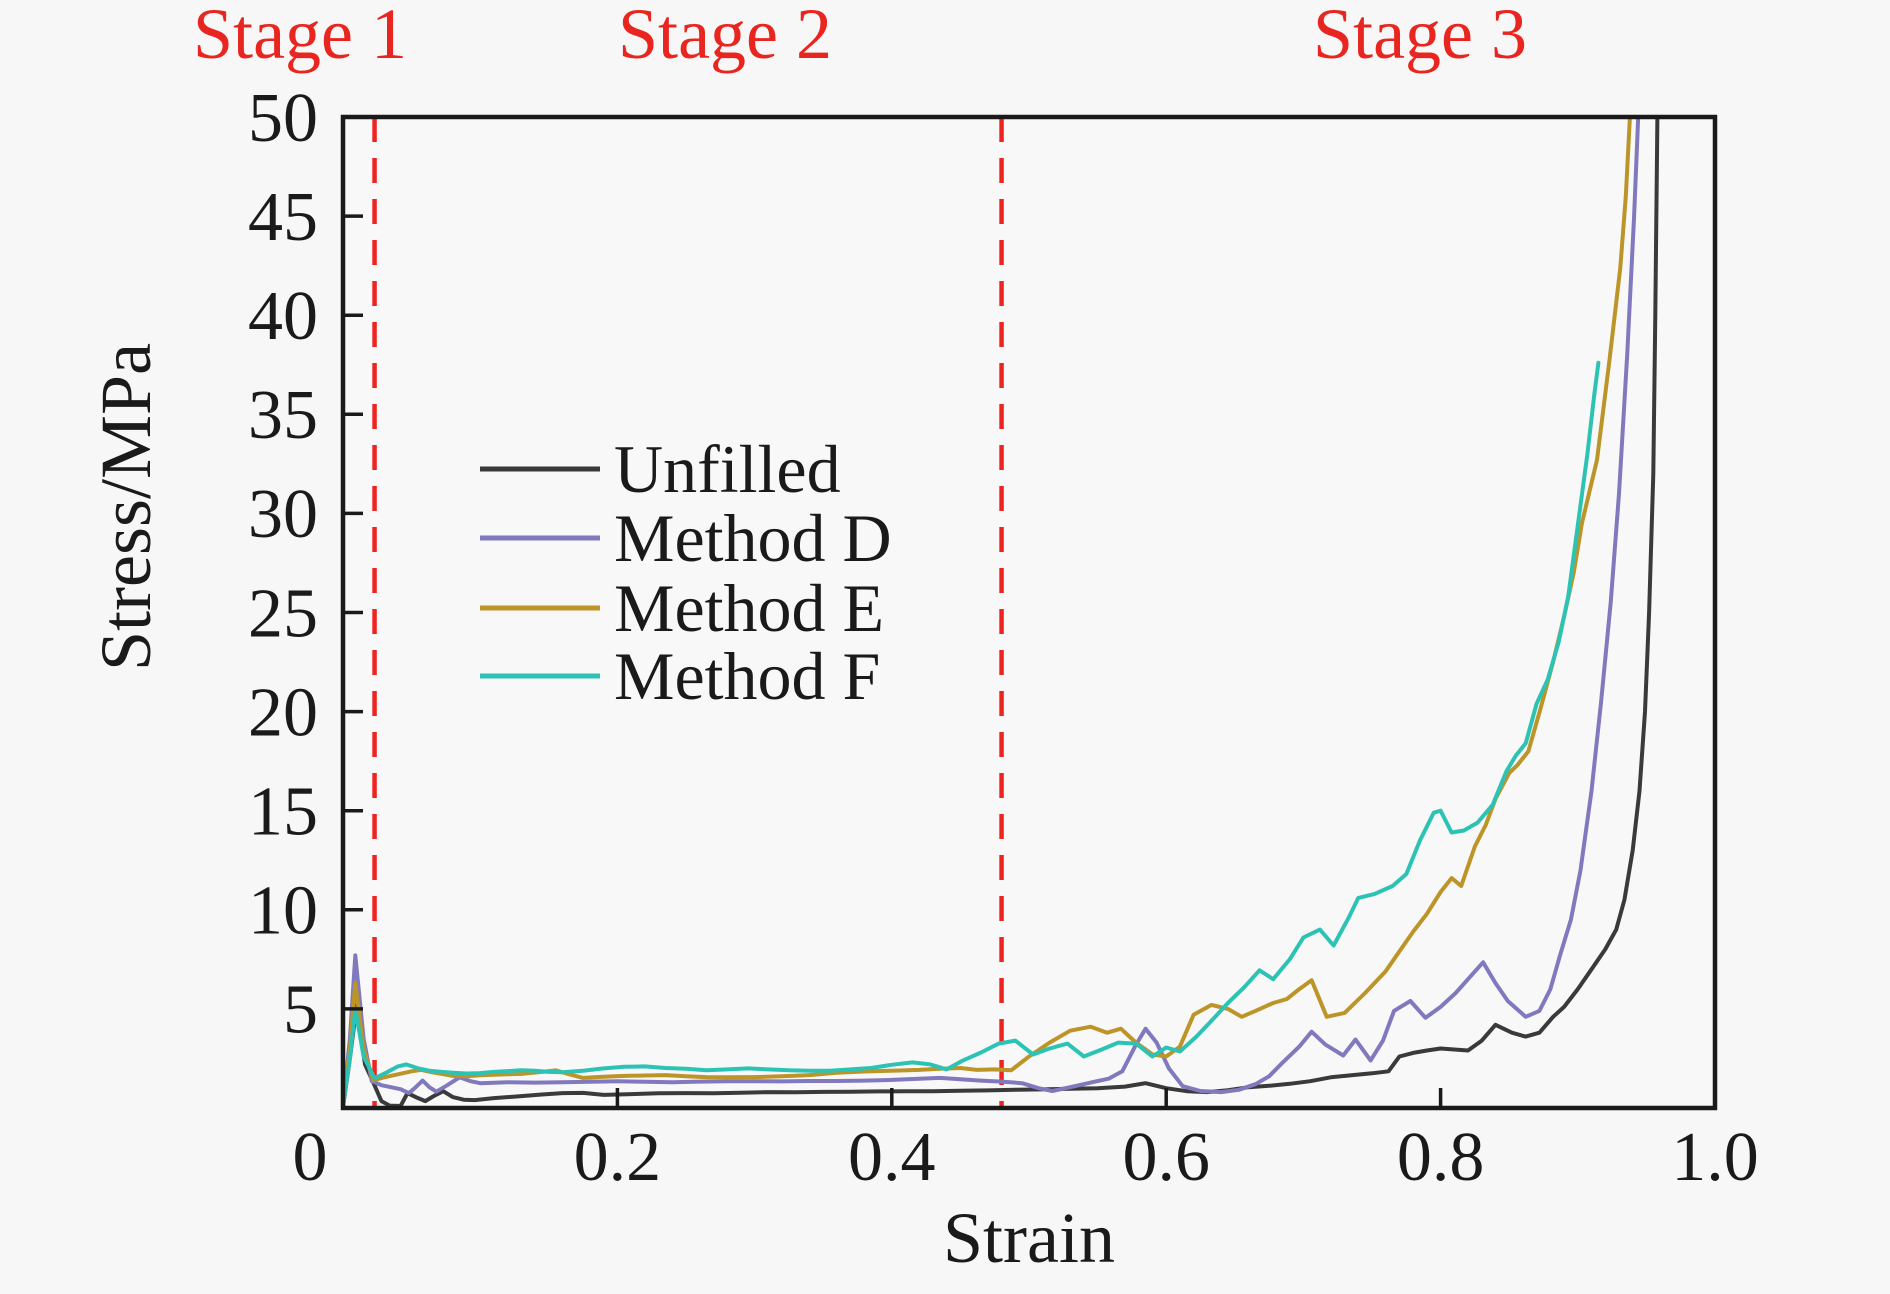 The image size is (1890, 1294). I want to click on y-tick-label: 10, so click(283, 911).